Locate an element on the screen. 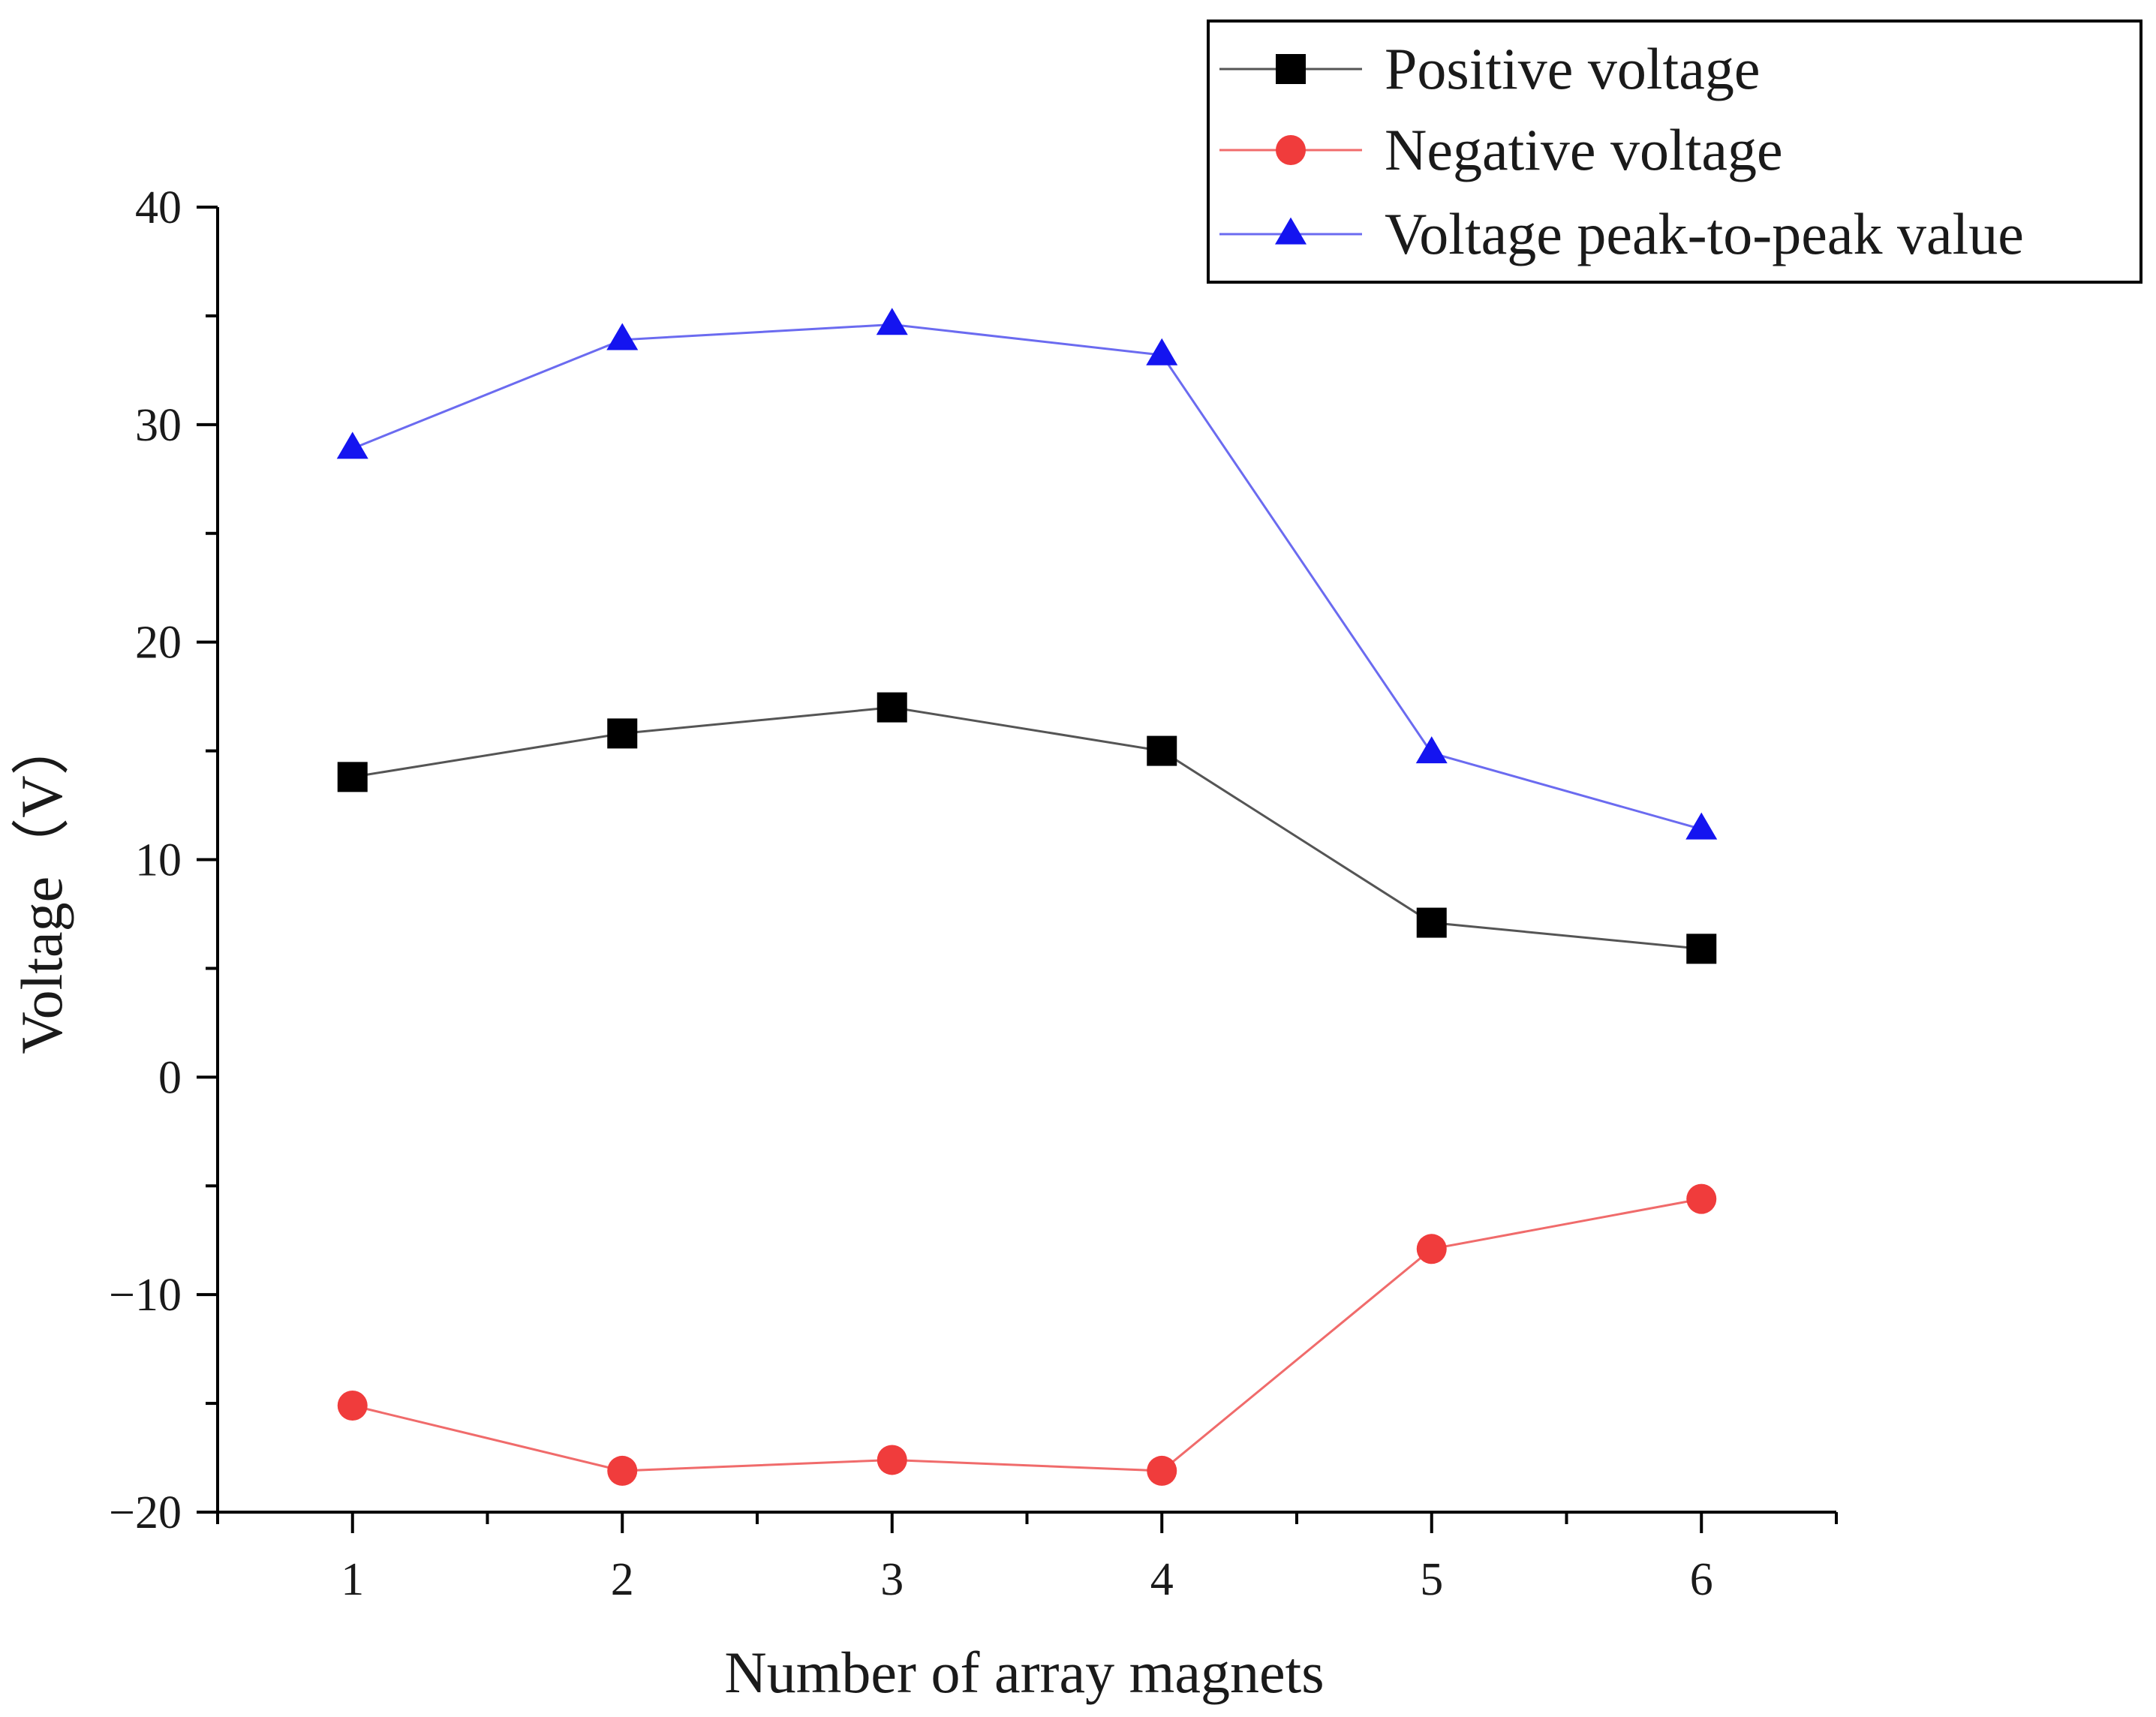 Image resolution: width=2156 pixels, height=1717 pixels. x-tick-label-6: 6 is located at coordinates (1701, 1579).